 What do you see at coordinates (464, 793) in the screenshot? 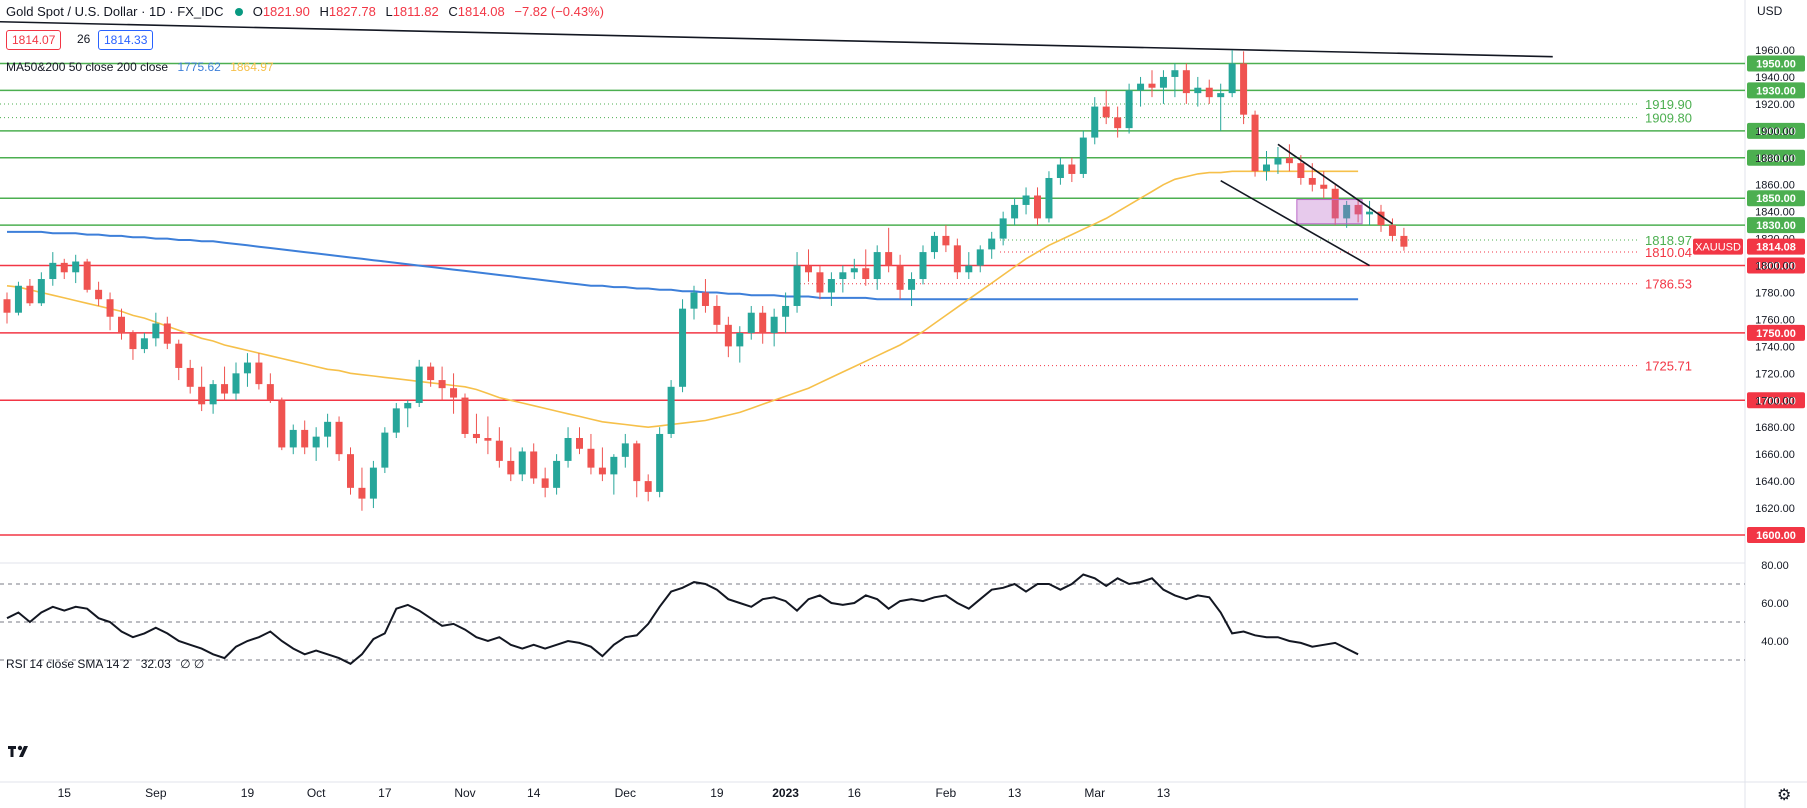
I see `time-tick-label: Nov` at bounding box center [464, 793].